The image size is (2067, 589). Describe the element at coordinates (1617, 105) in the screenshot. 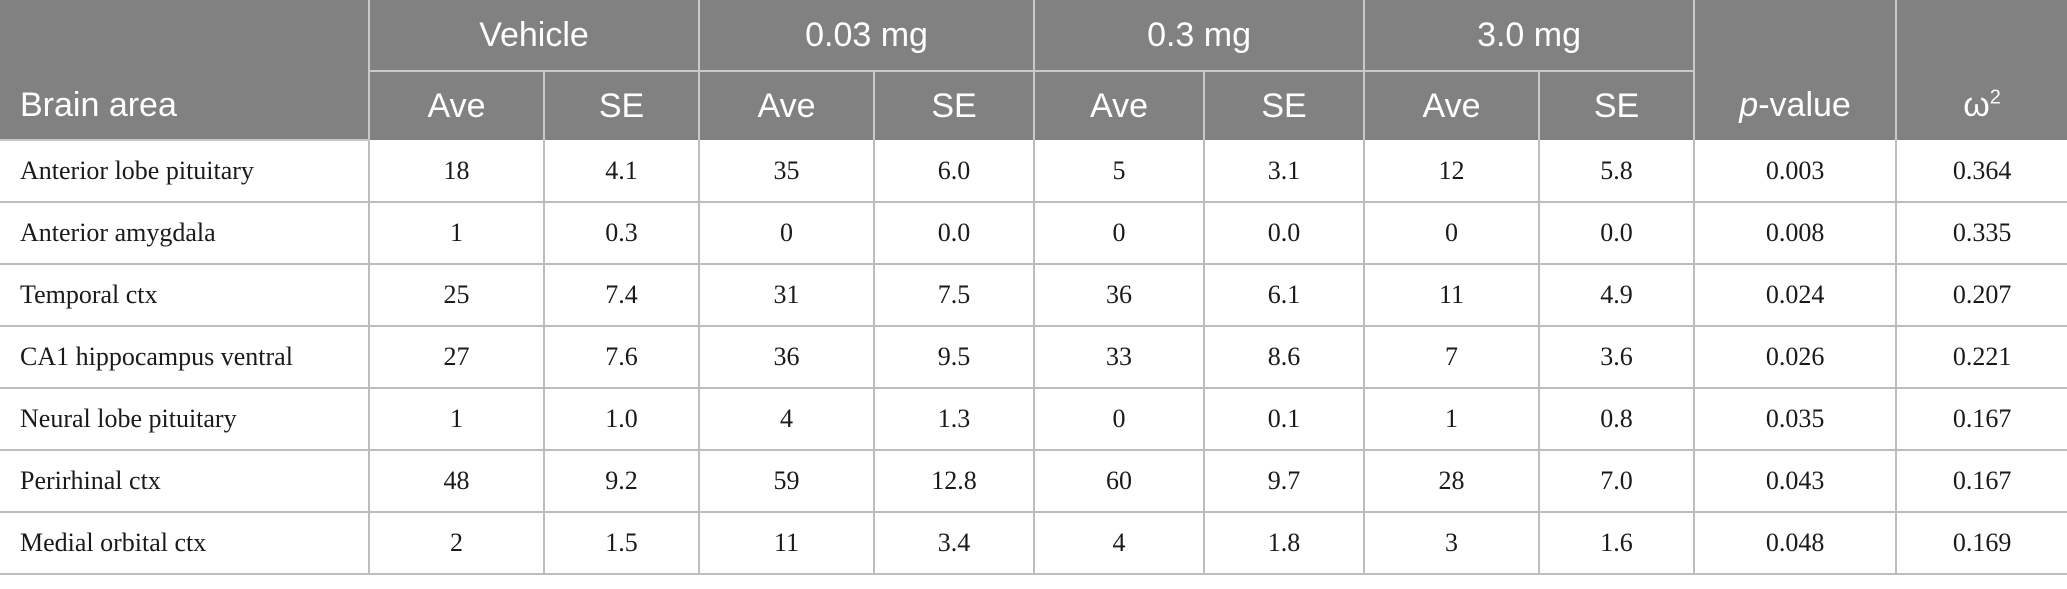

I see `header-3-0-se: SE` at that location.